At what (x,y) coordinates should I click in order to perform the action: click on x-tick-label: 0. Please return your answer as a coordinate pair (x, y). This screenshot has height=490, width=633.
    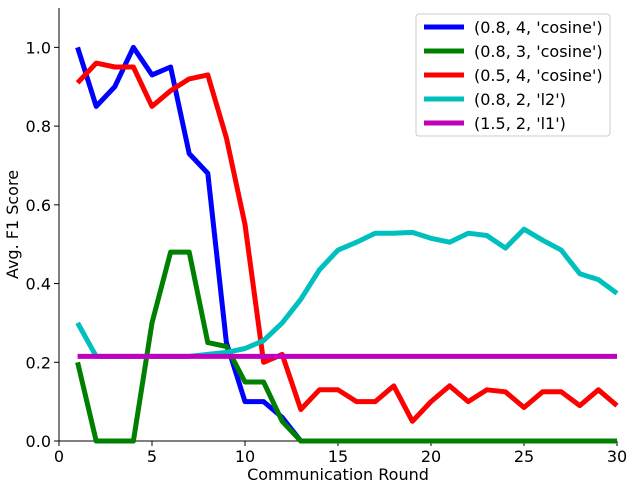
    Looking at the image, I should click on (59, 456).